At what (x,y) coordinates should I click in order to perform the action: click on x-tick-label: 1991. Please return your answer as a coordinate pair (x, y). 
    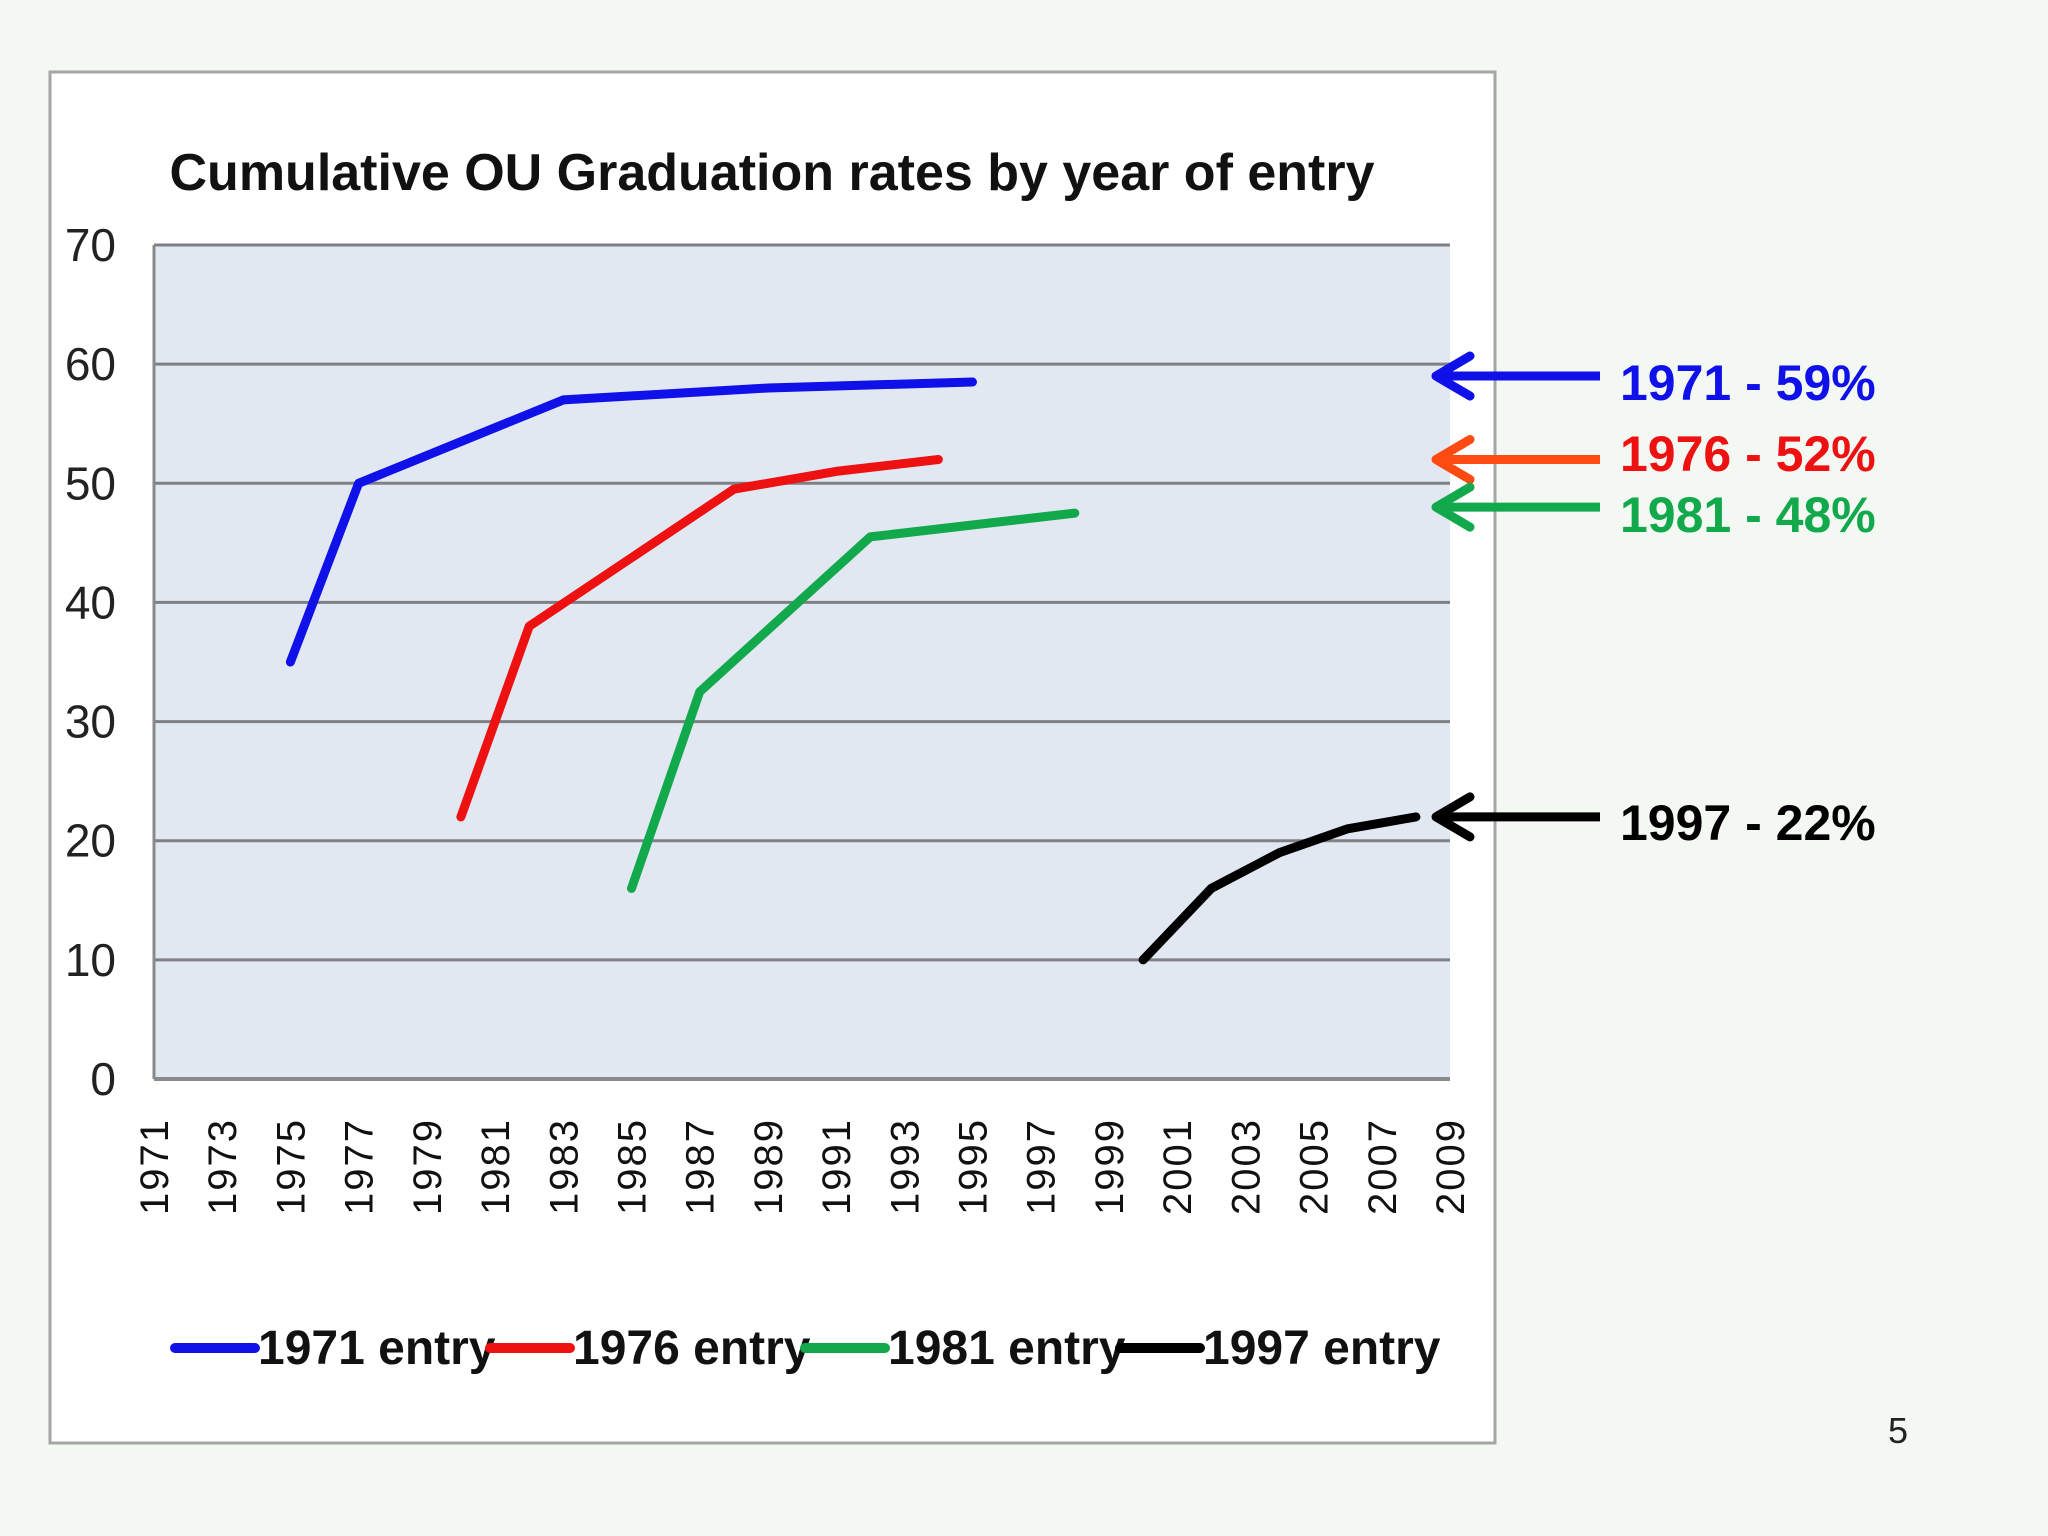
    Looking at the image, I should click on (837, 1166).